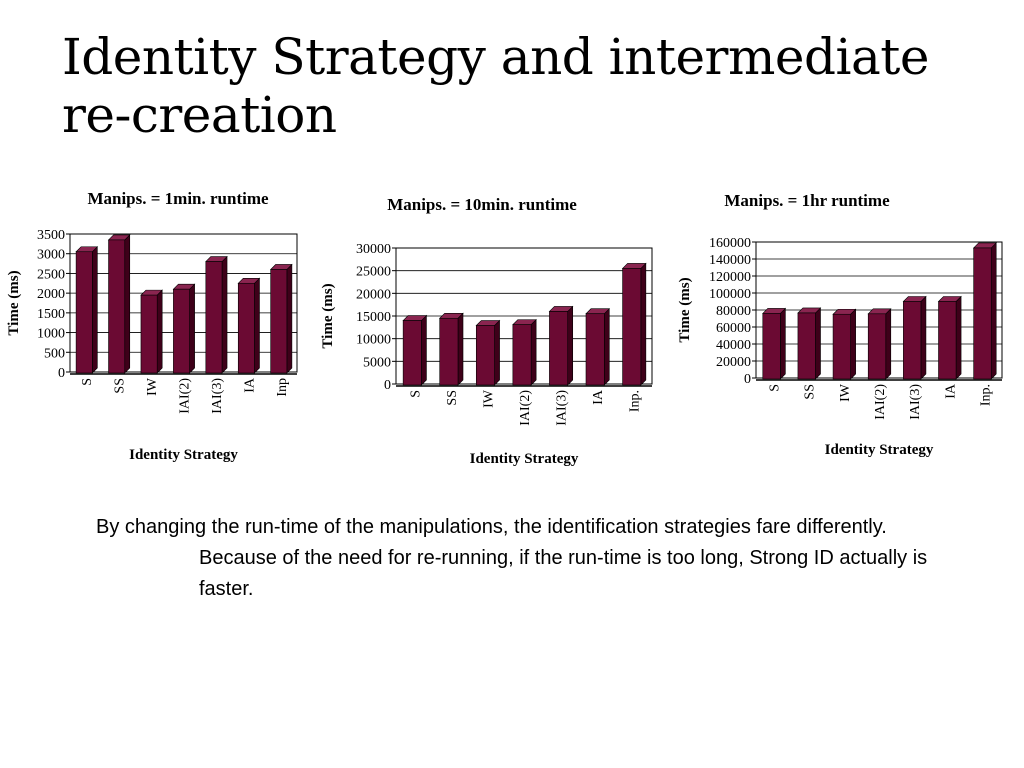 The width and height of the screenshot is (1024, 768). What do you see at coordinates (495, 57) in the screenshot?
I see `slide-title-line-1: Identity Strategy and intermediate` at bounding box center [495, 57].